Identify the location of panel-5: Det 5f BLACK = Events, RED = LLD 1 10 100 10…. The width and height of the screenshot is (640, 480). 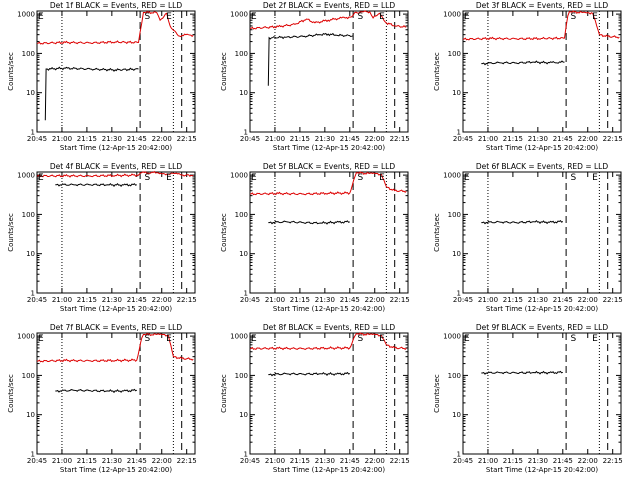
(315, 237).